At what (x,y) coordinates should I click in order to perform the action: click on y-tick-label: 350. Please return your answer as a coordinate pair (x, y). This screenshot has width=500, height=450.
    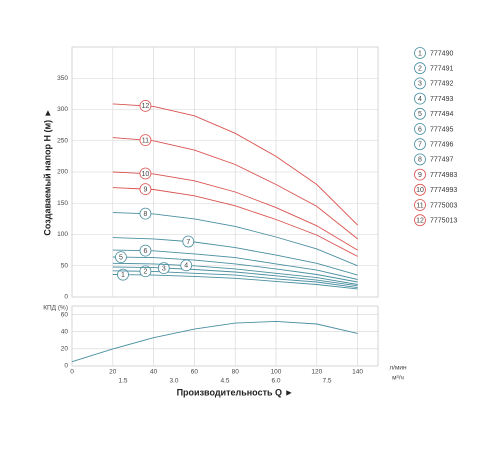
    Looking at the image, I should click on (62, 78).